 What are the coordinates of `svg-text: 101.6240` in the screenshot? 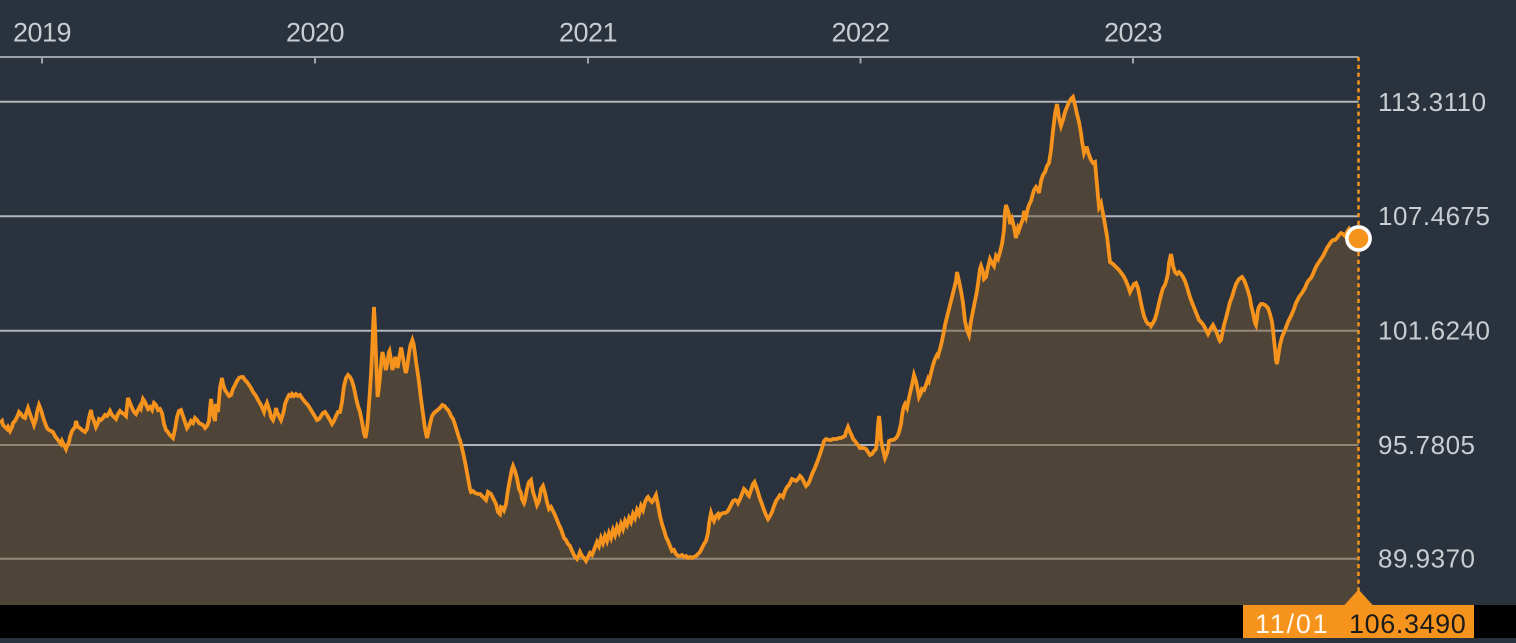 It's located at (1434, 331).